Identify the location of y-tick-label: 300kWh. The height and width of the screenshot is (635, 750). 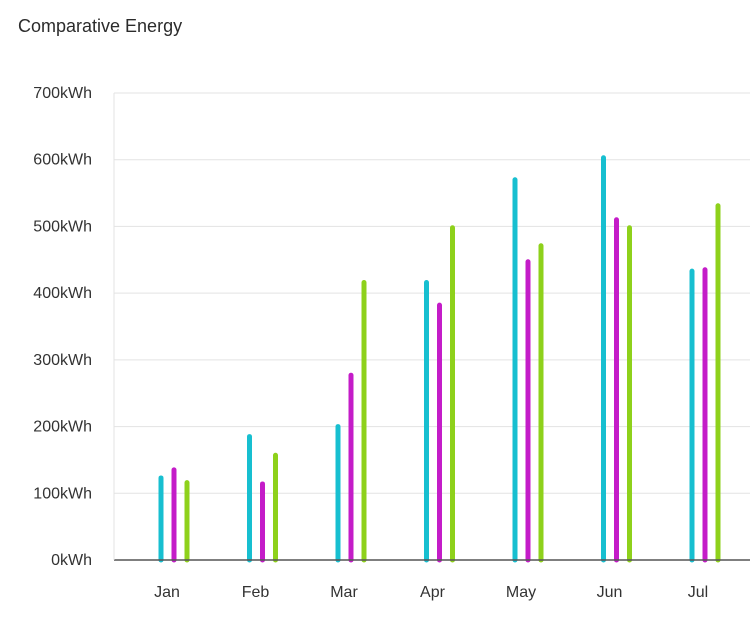
(62, 360).